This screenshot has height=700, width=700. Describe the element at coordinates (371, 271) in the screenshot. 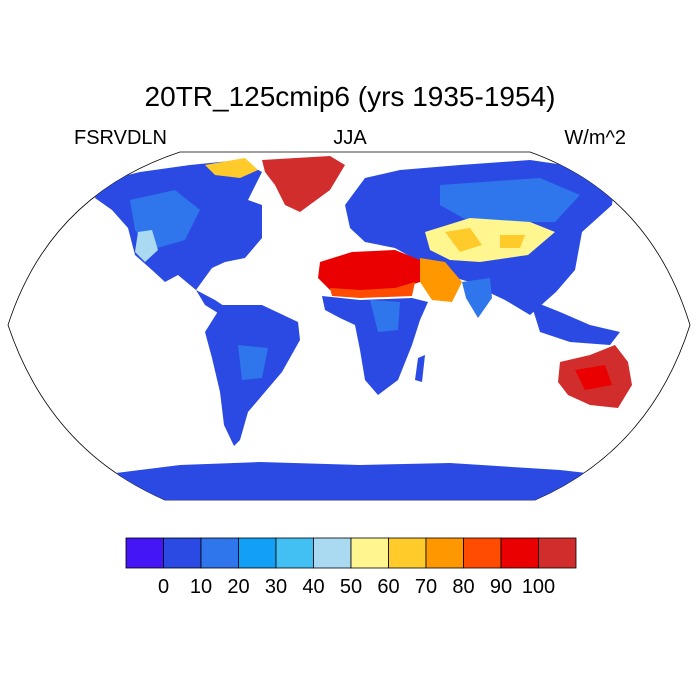

I see `sahara-region` at that location.